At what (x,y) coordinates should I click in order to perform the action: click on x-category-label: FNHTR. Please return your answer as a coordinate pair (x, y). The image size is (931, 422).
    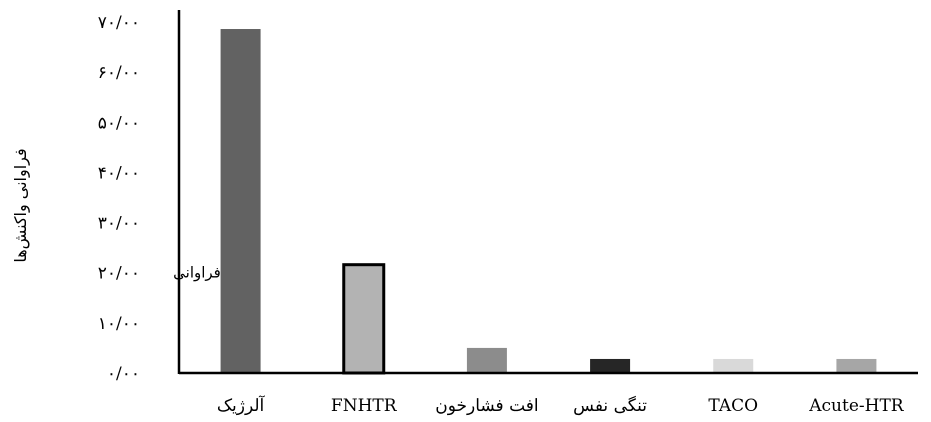
    Looking at the image, I should click on (364, 406).